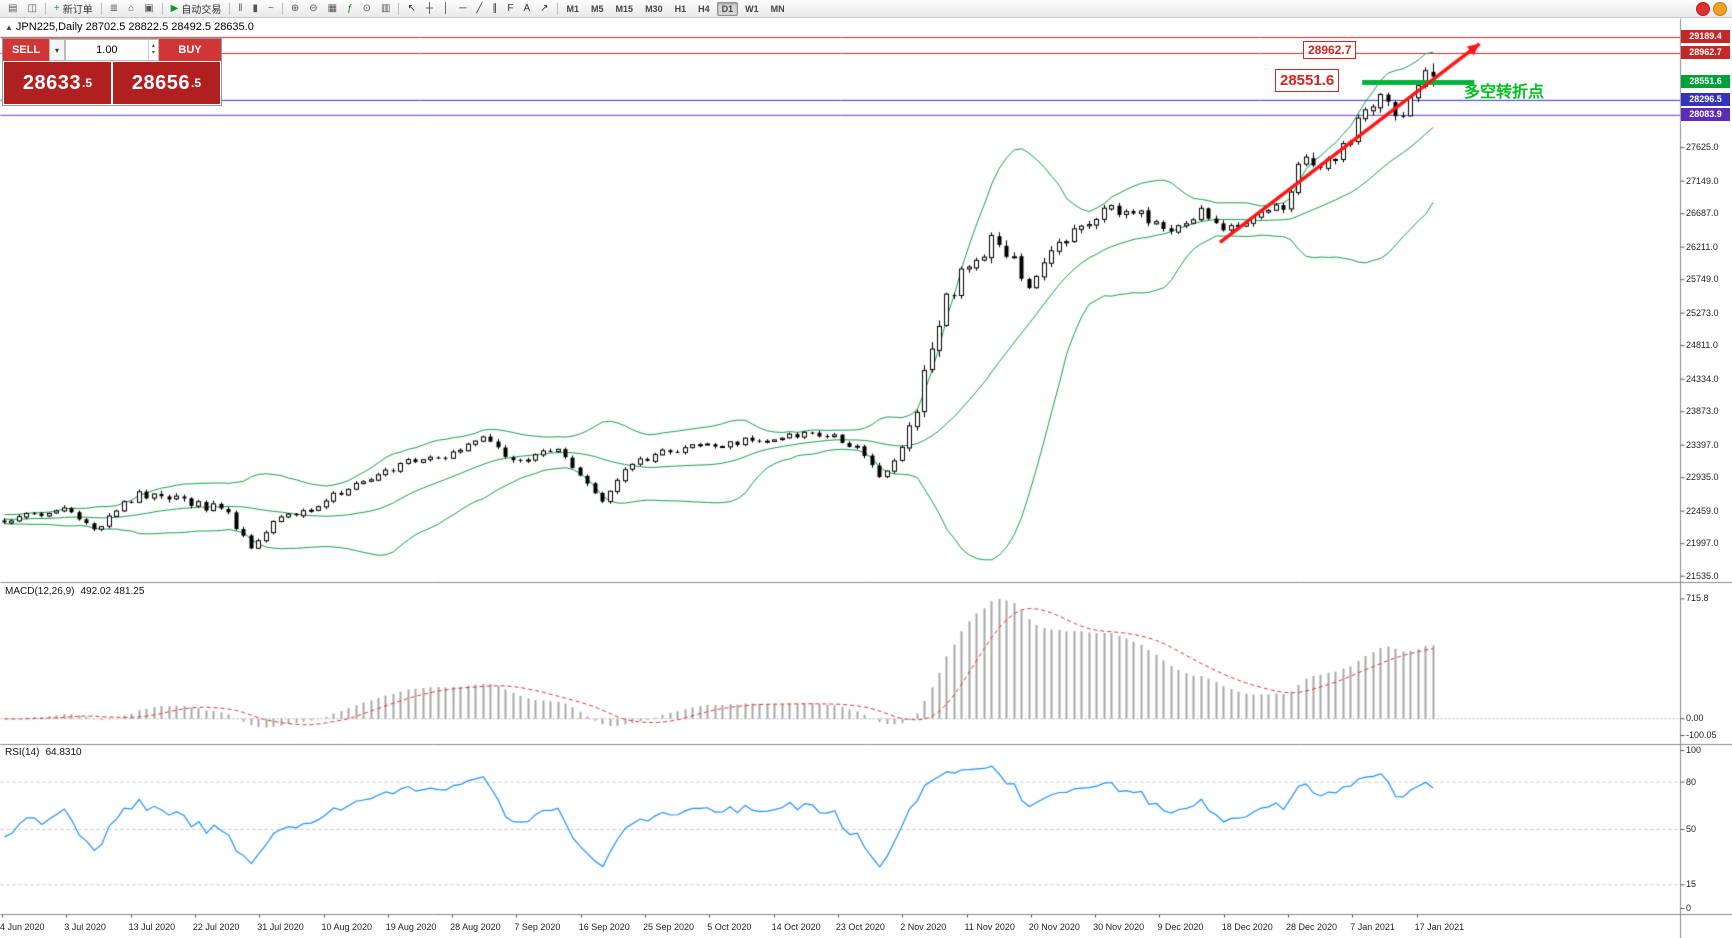  Describe the element at coordinates (73, 8) in the screenshot. I see `new-order-button: + 新订单` at that location.